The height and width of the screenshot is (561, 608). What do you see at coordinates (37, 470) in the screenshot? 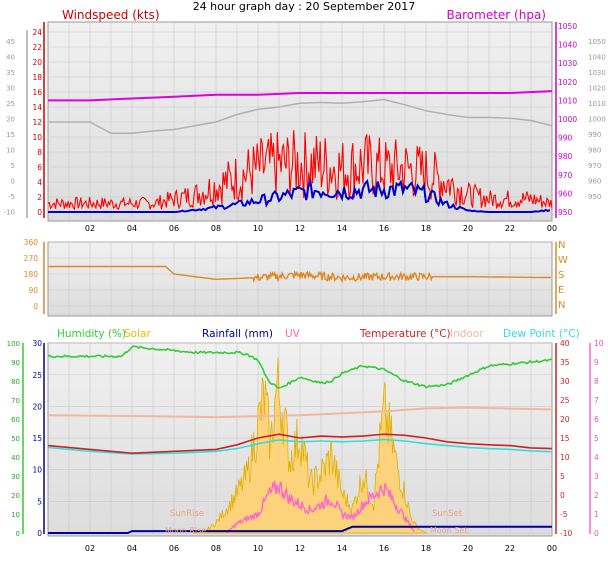
I see `rainfall-tick: 10` at bounding box center [37, 470].